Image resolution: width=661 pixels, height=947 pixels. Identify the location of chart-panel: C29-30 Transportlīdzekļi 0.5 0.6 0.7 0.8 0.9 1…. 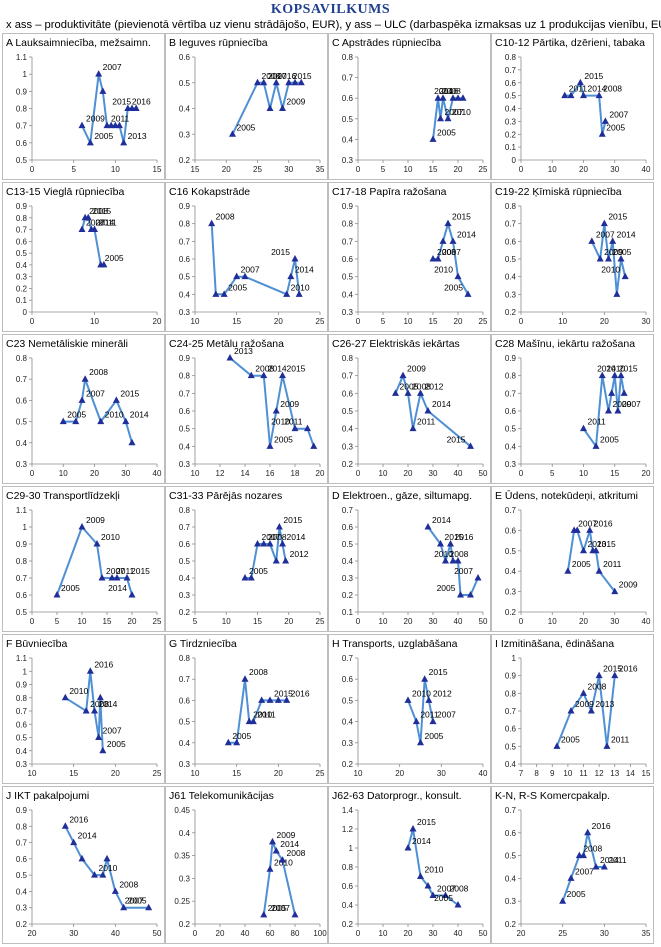
(84, 558).